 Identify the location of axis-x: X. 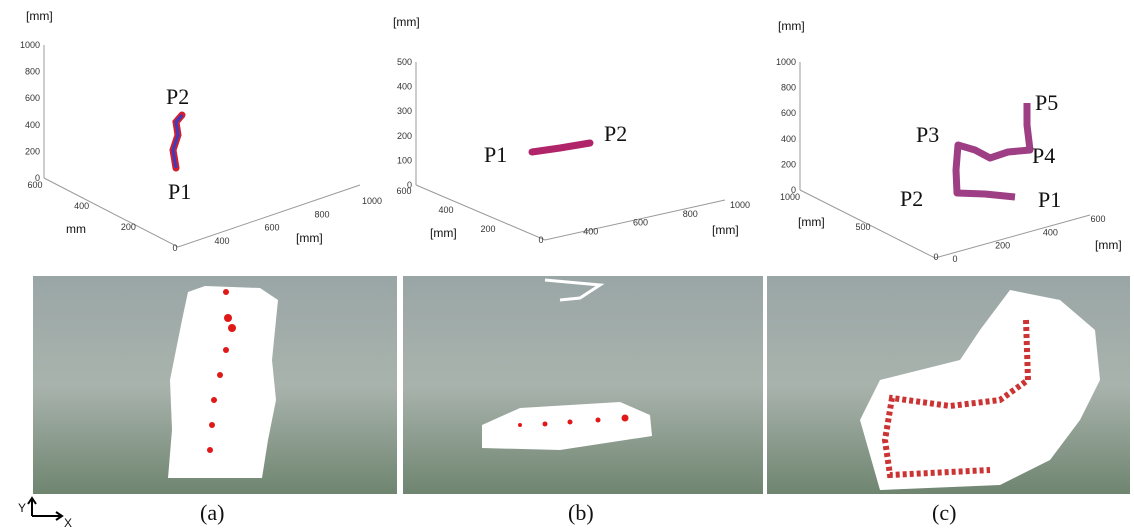
(68, 523).